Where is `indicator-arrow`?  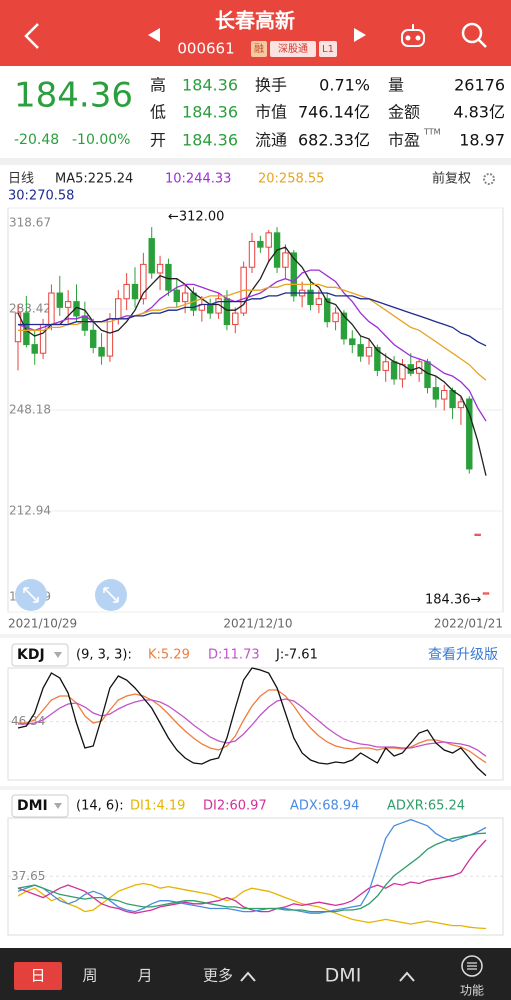 indicator-arrow is located at coordinates (407, 976).